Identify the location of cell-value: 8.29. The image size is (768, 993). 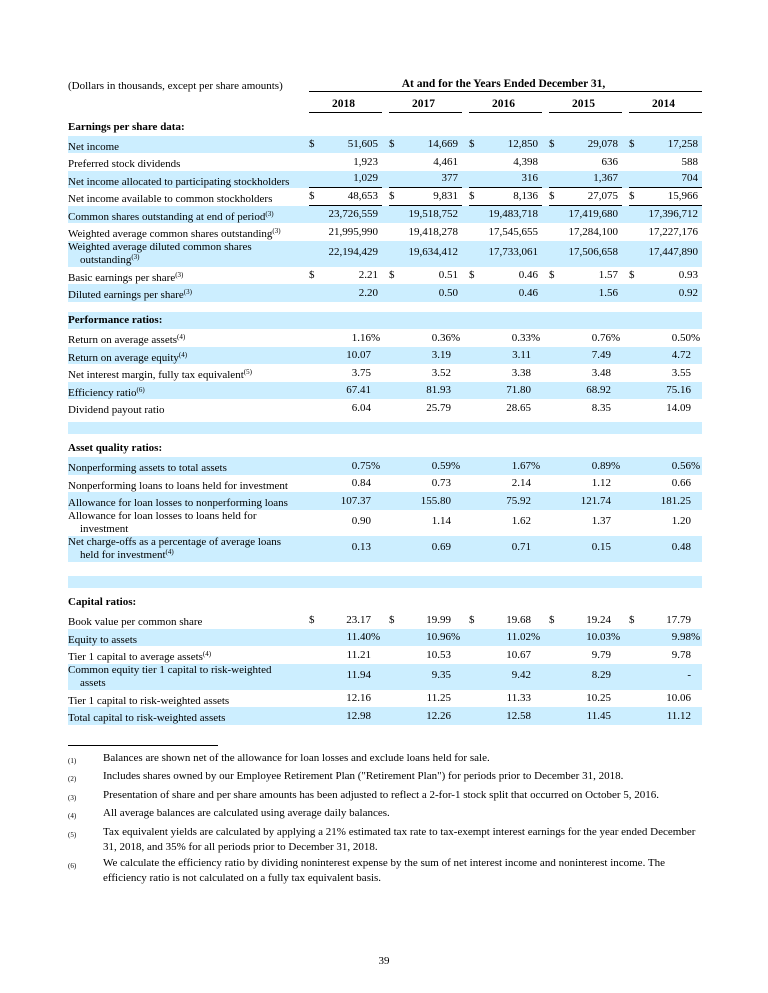
(601, 675).